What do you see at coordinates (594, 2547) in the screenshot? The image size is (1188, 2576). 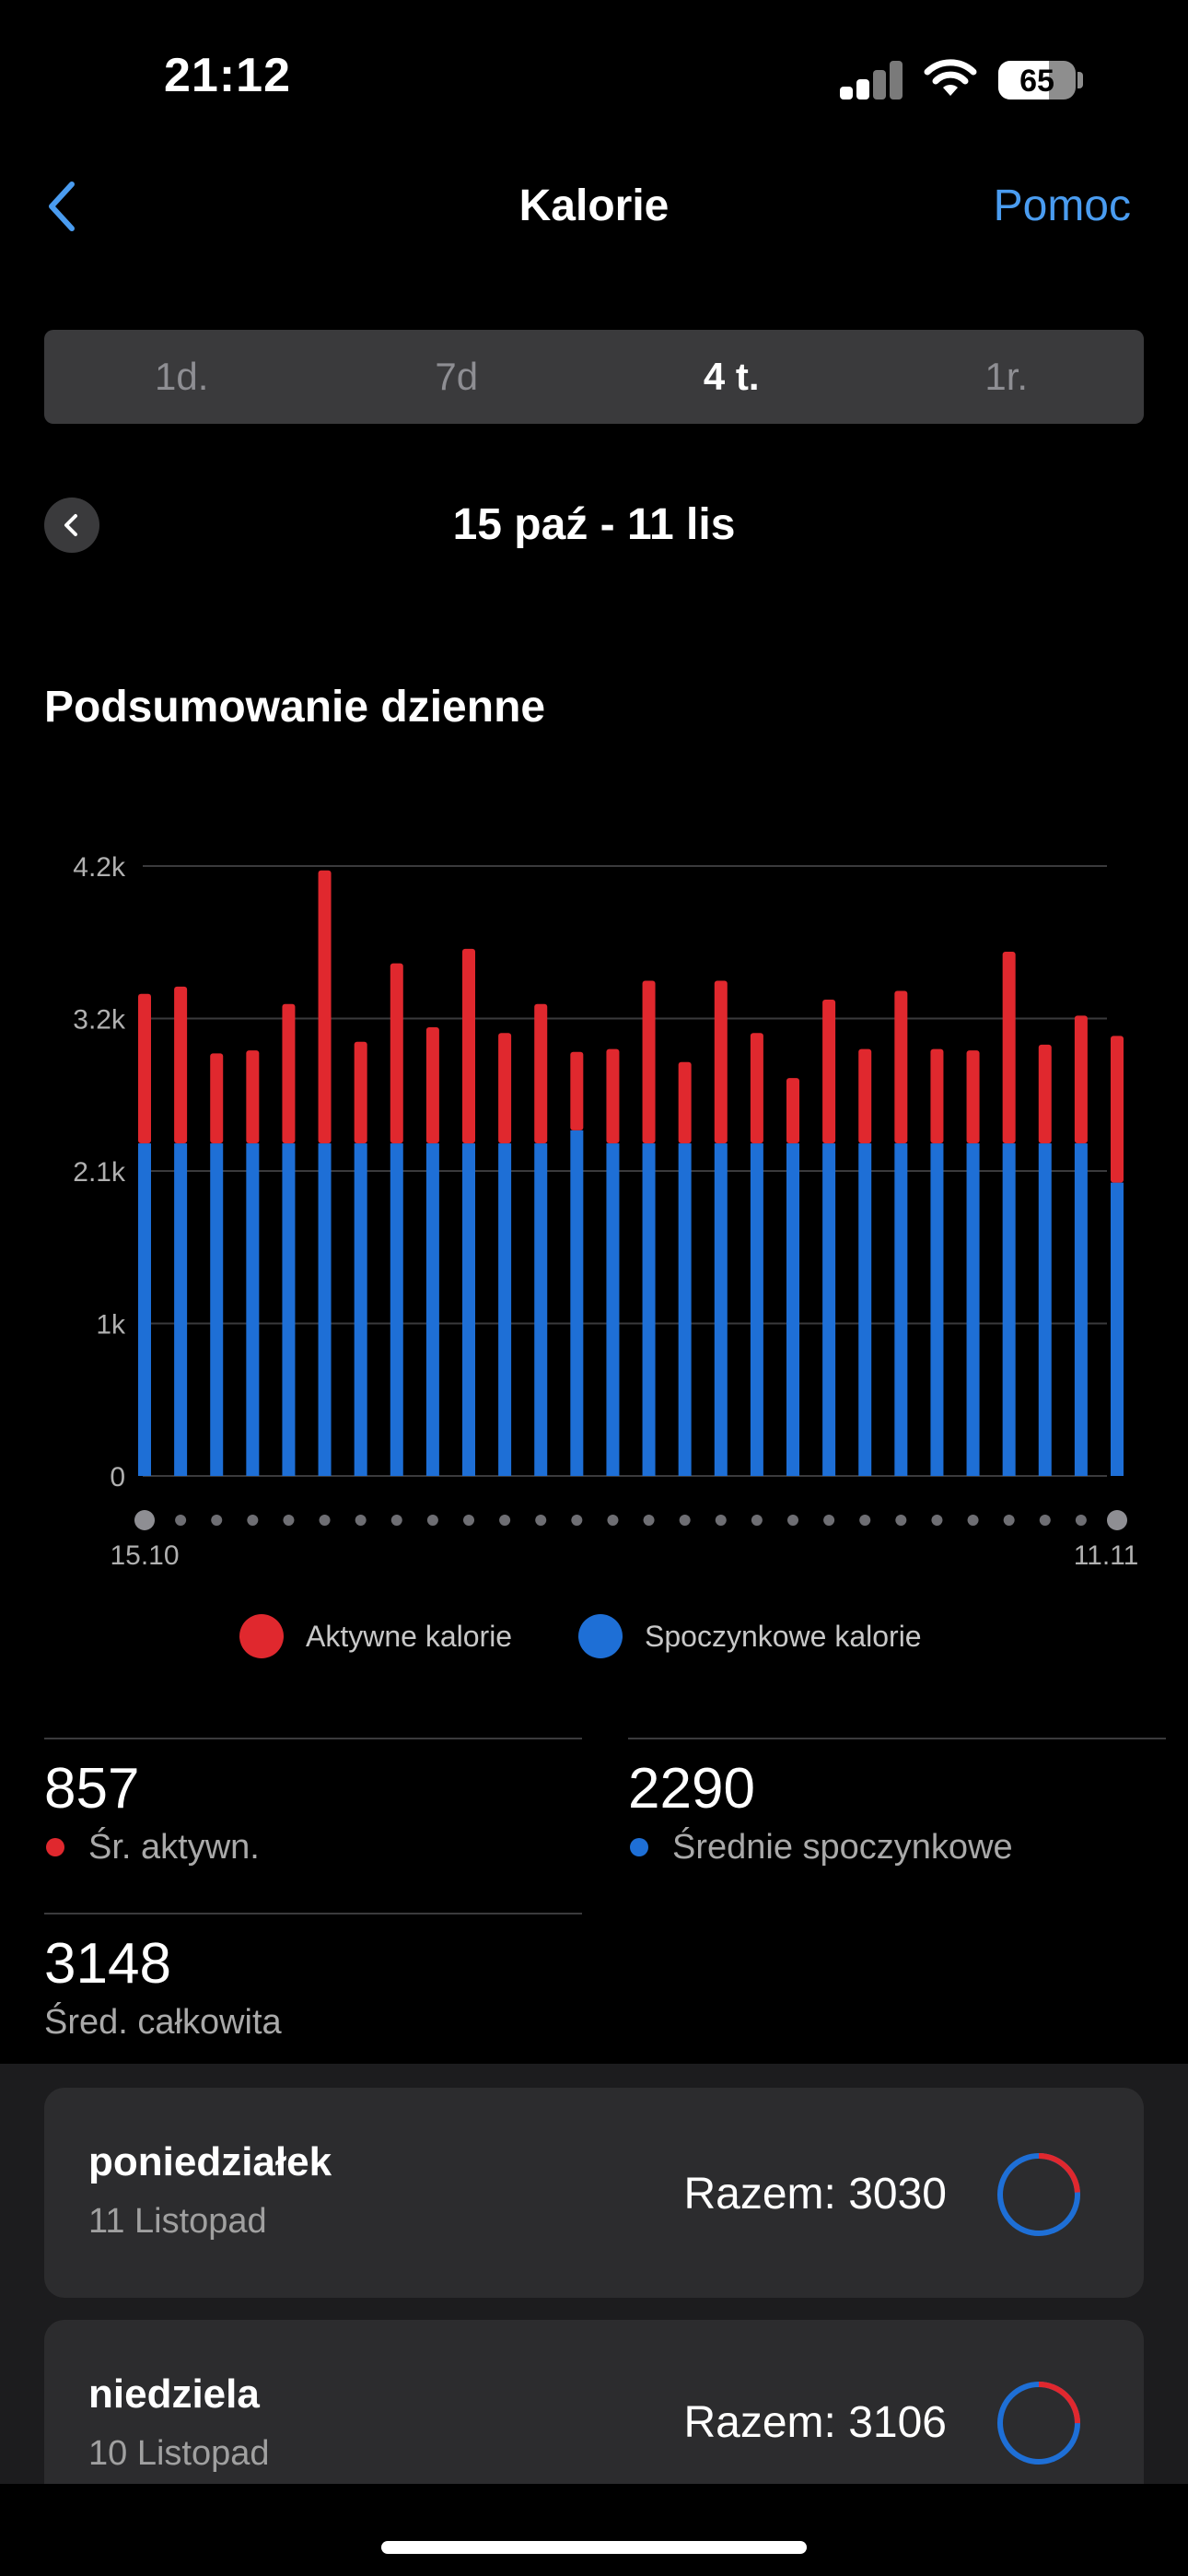 I see `home-indicator` at bounding box center [594, 2547].